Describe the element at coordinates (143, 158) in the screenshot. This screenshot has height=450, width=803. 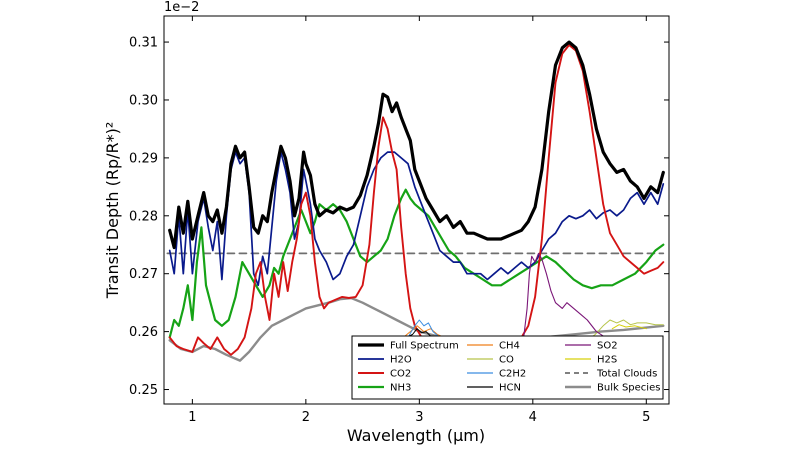
I see `y-tick-label: 0.29` at that location.